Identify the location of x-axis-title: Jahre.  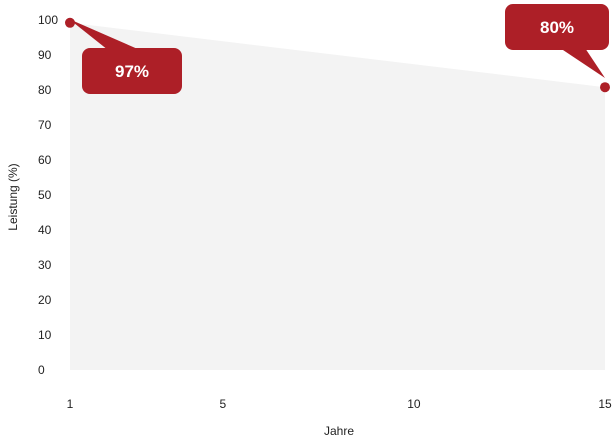
(339, 431).